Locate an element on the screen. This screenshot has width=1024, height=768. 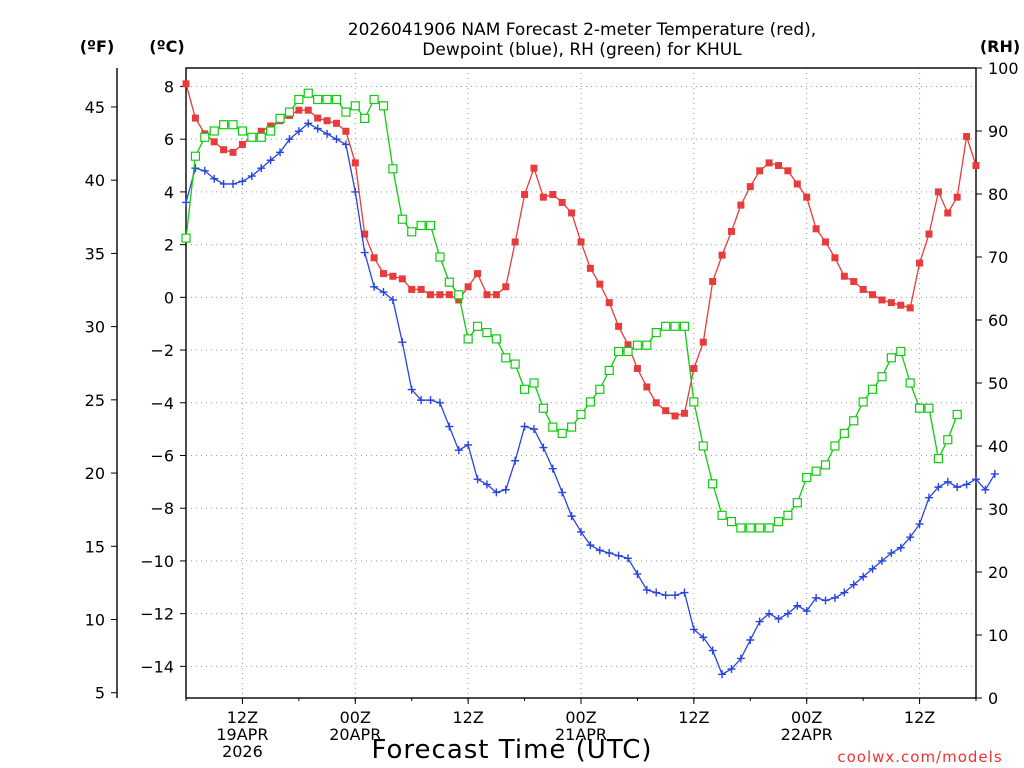
x-axis-title: Forecast Time (UTC) is located at coordinates (511, 750).